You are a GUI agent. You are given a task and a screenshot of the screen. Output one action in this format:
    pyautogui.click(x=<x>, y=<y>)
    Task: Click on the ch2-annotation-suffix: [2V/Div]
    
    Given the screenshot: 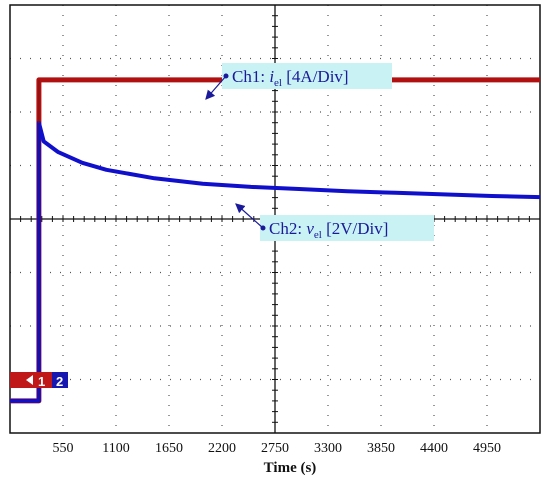 What is the action you would take?
    pyautogui.click(x=355, y=228)
    